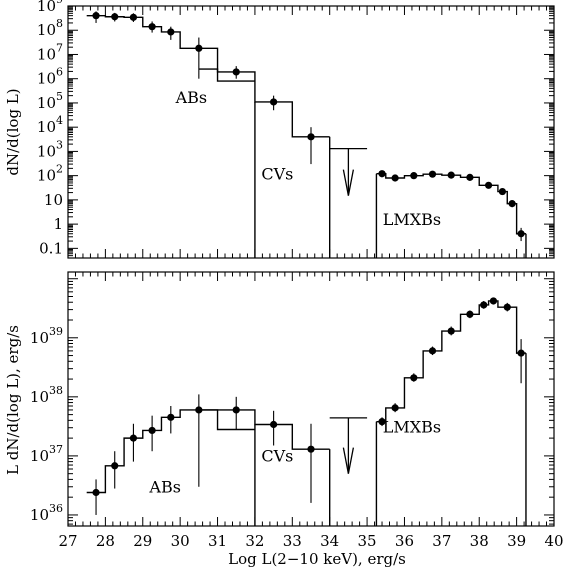 The image size is (568, 574). Describe the element at coordinates (50, 174) in the screenshot. I see `y-tick-label-top: 10²` at that location.